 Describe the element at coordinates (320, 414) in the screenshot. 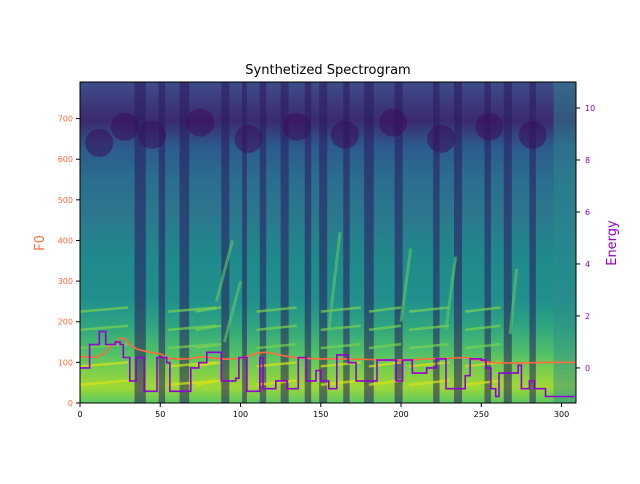

I see `x-tick-label: 150` at that location.